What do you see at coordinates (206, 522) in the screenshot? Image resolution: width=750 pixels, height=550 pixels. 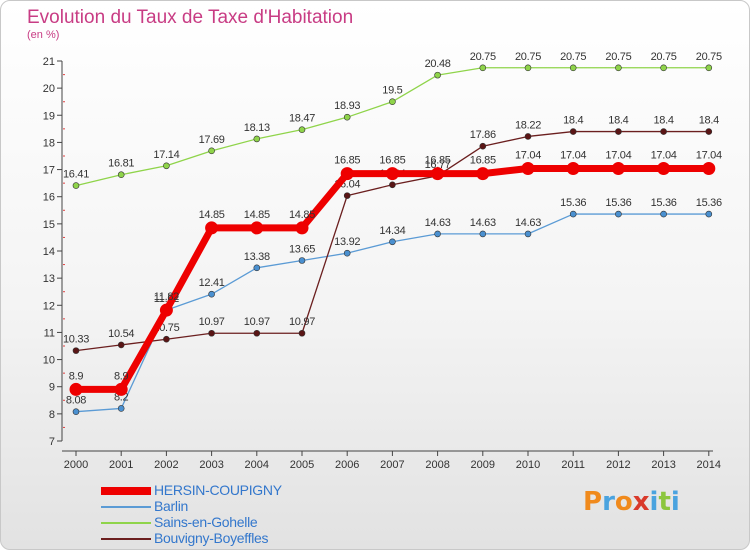 I see `legend-label-sains-en-gohelle: Sains-en-Gohelle` at bounding box center [206, 522].